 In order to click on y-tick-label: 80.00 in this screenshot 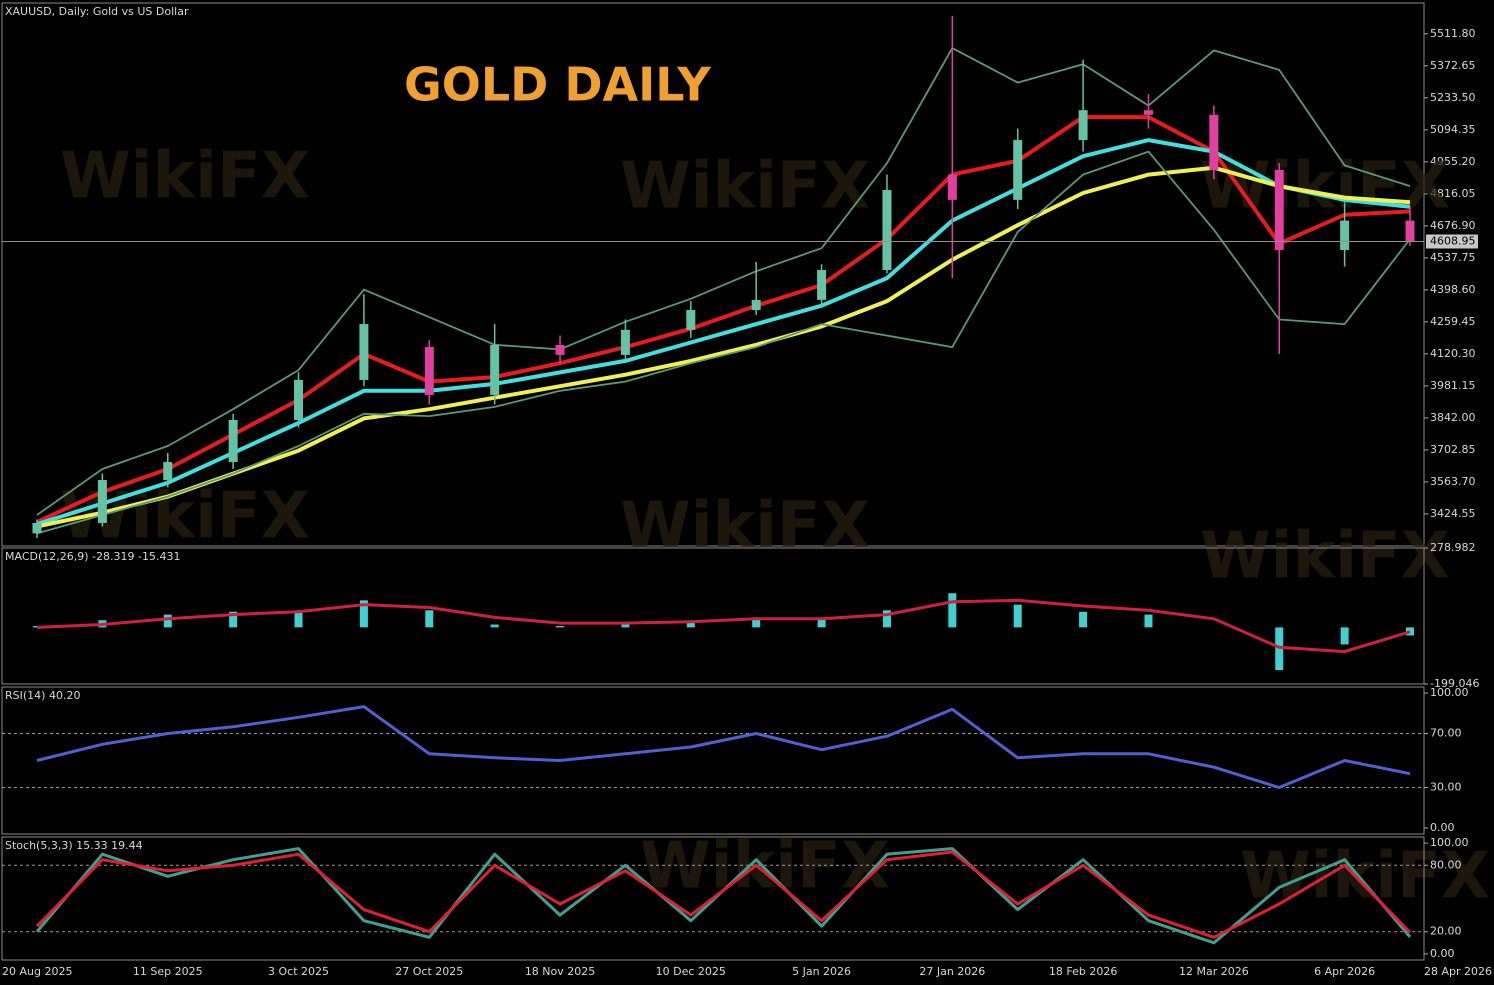, I will do `click(1446, 864)`.